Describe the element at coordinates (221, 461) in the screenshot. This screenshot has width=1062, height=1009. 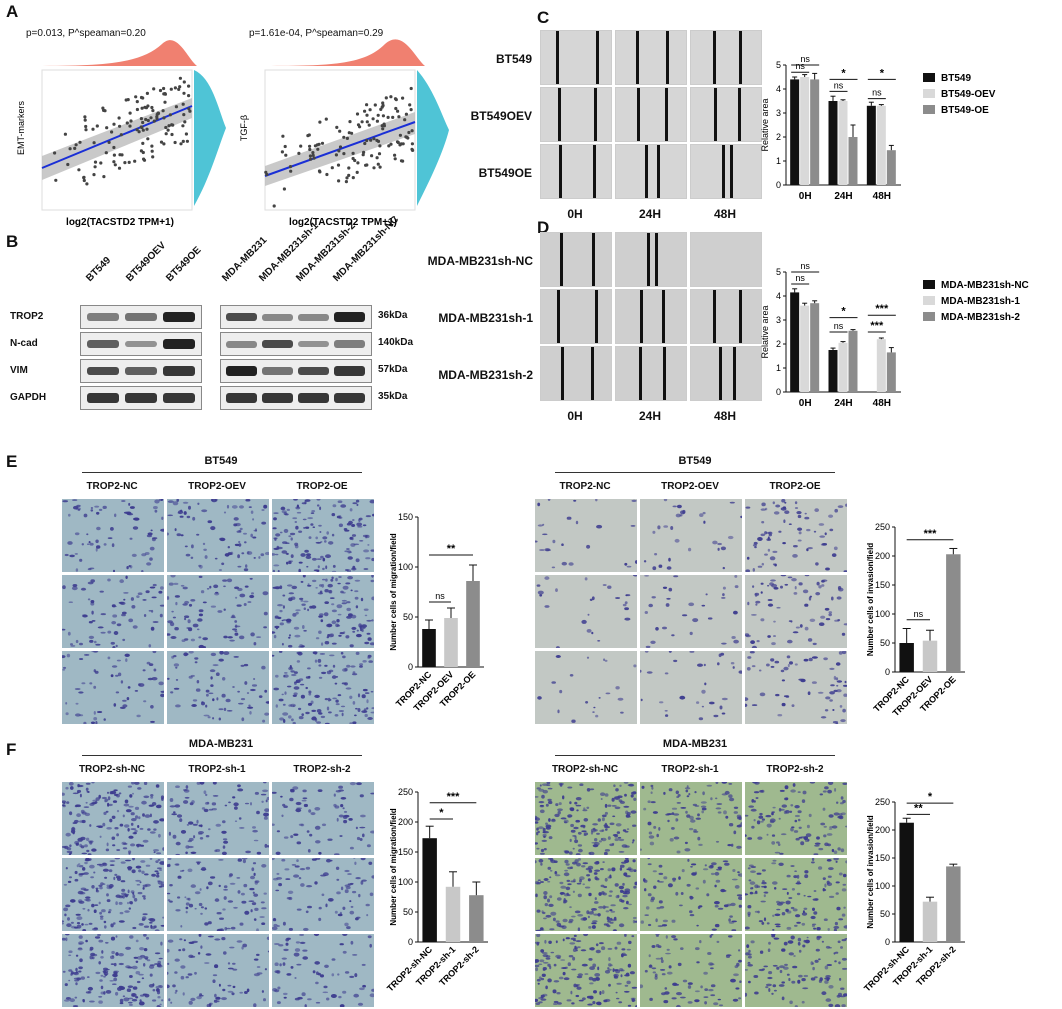
I see `section-title: BT549` at that location.